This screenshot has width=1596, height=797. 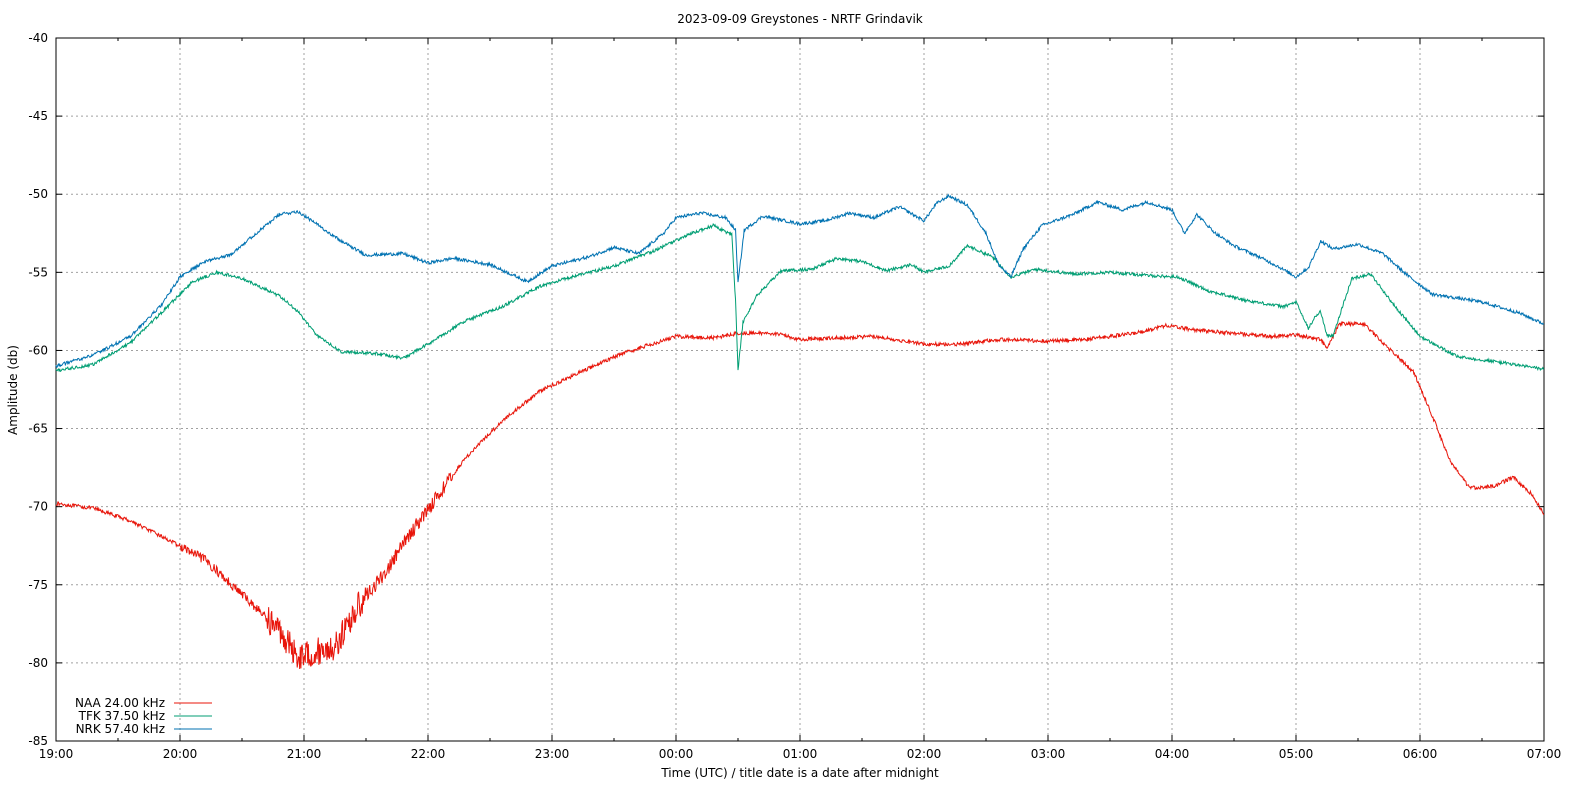 I want to click on x-tick-label: 20:00, so click(x=180, y=754).